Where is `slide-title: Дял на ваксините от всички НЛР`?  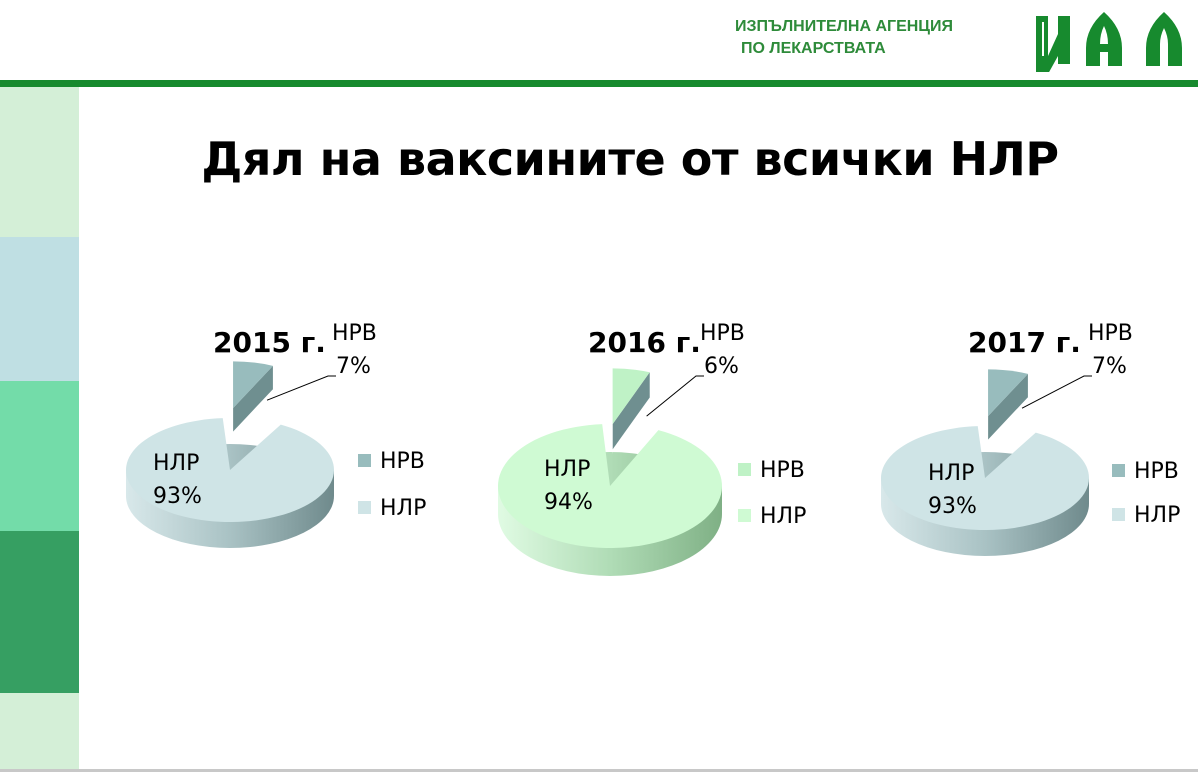
slide-title: Дял на ваксините от всички НЛР is located at coordinates (630, 159).